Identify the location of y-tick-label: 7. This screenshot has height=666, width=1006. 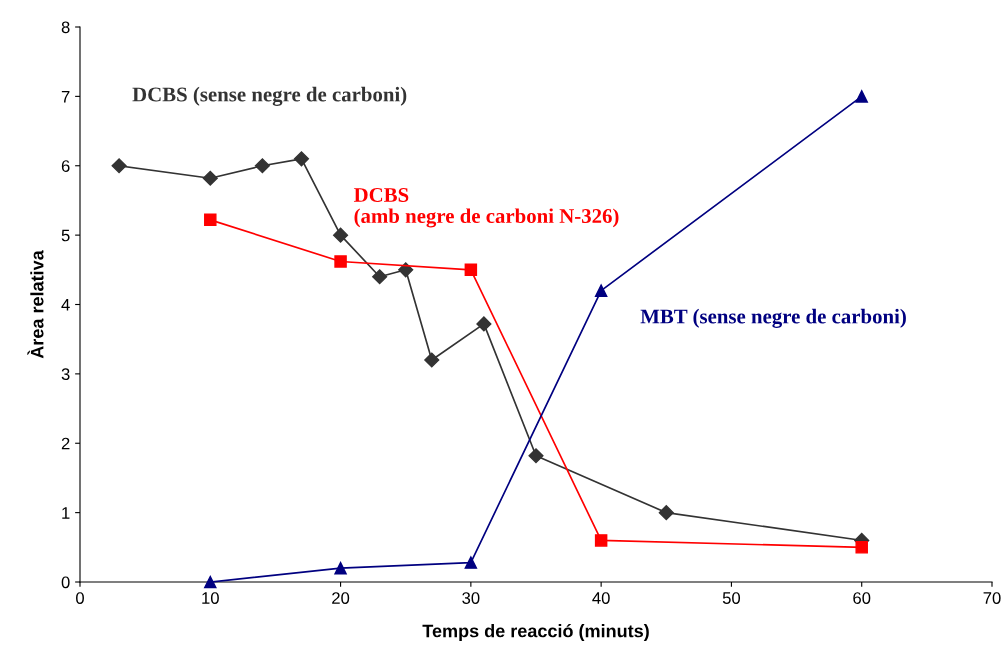
(65, 96).